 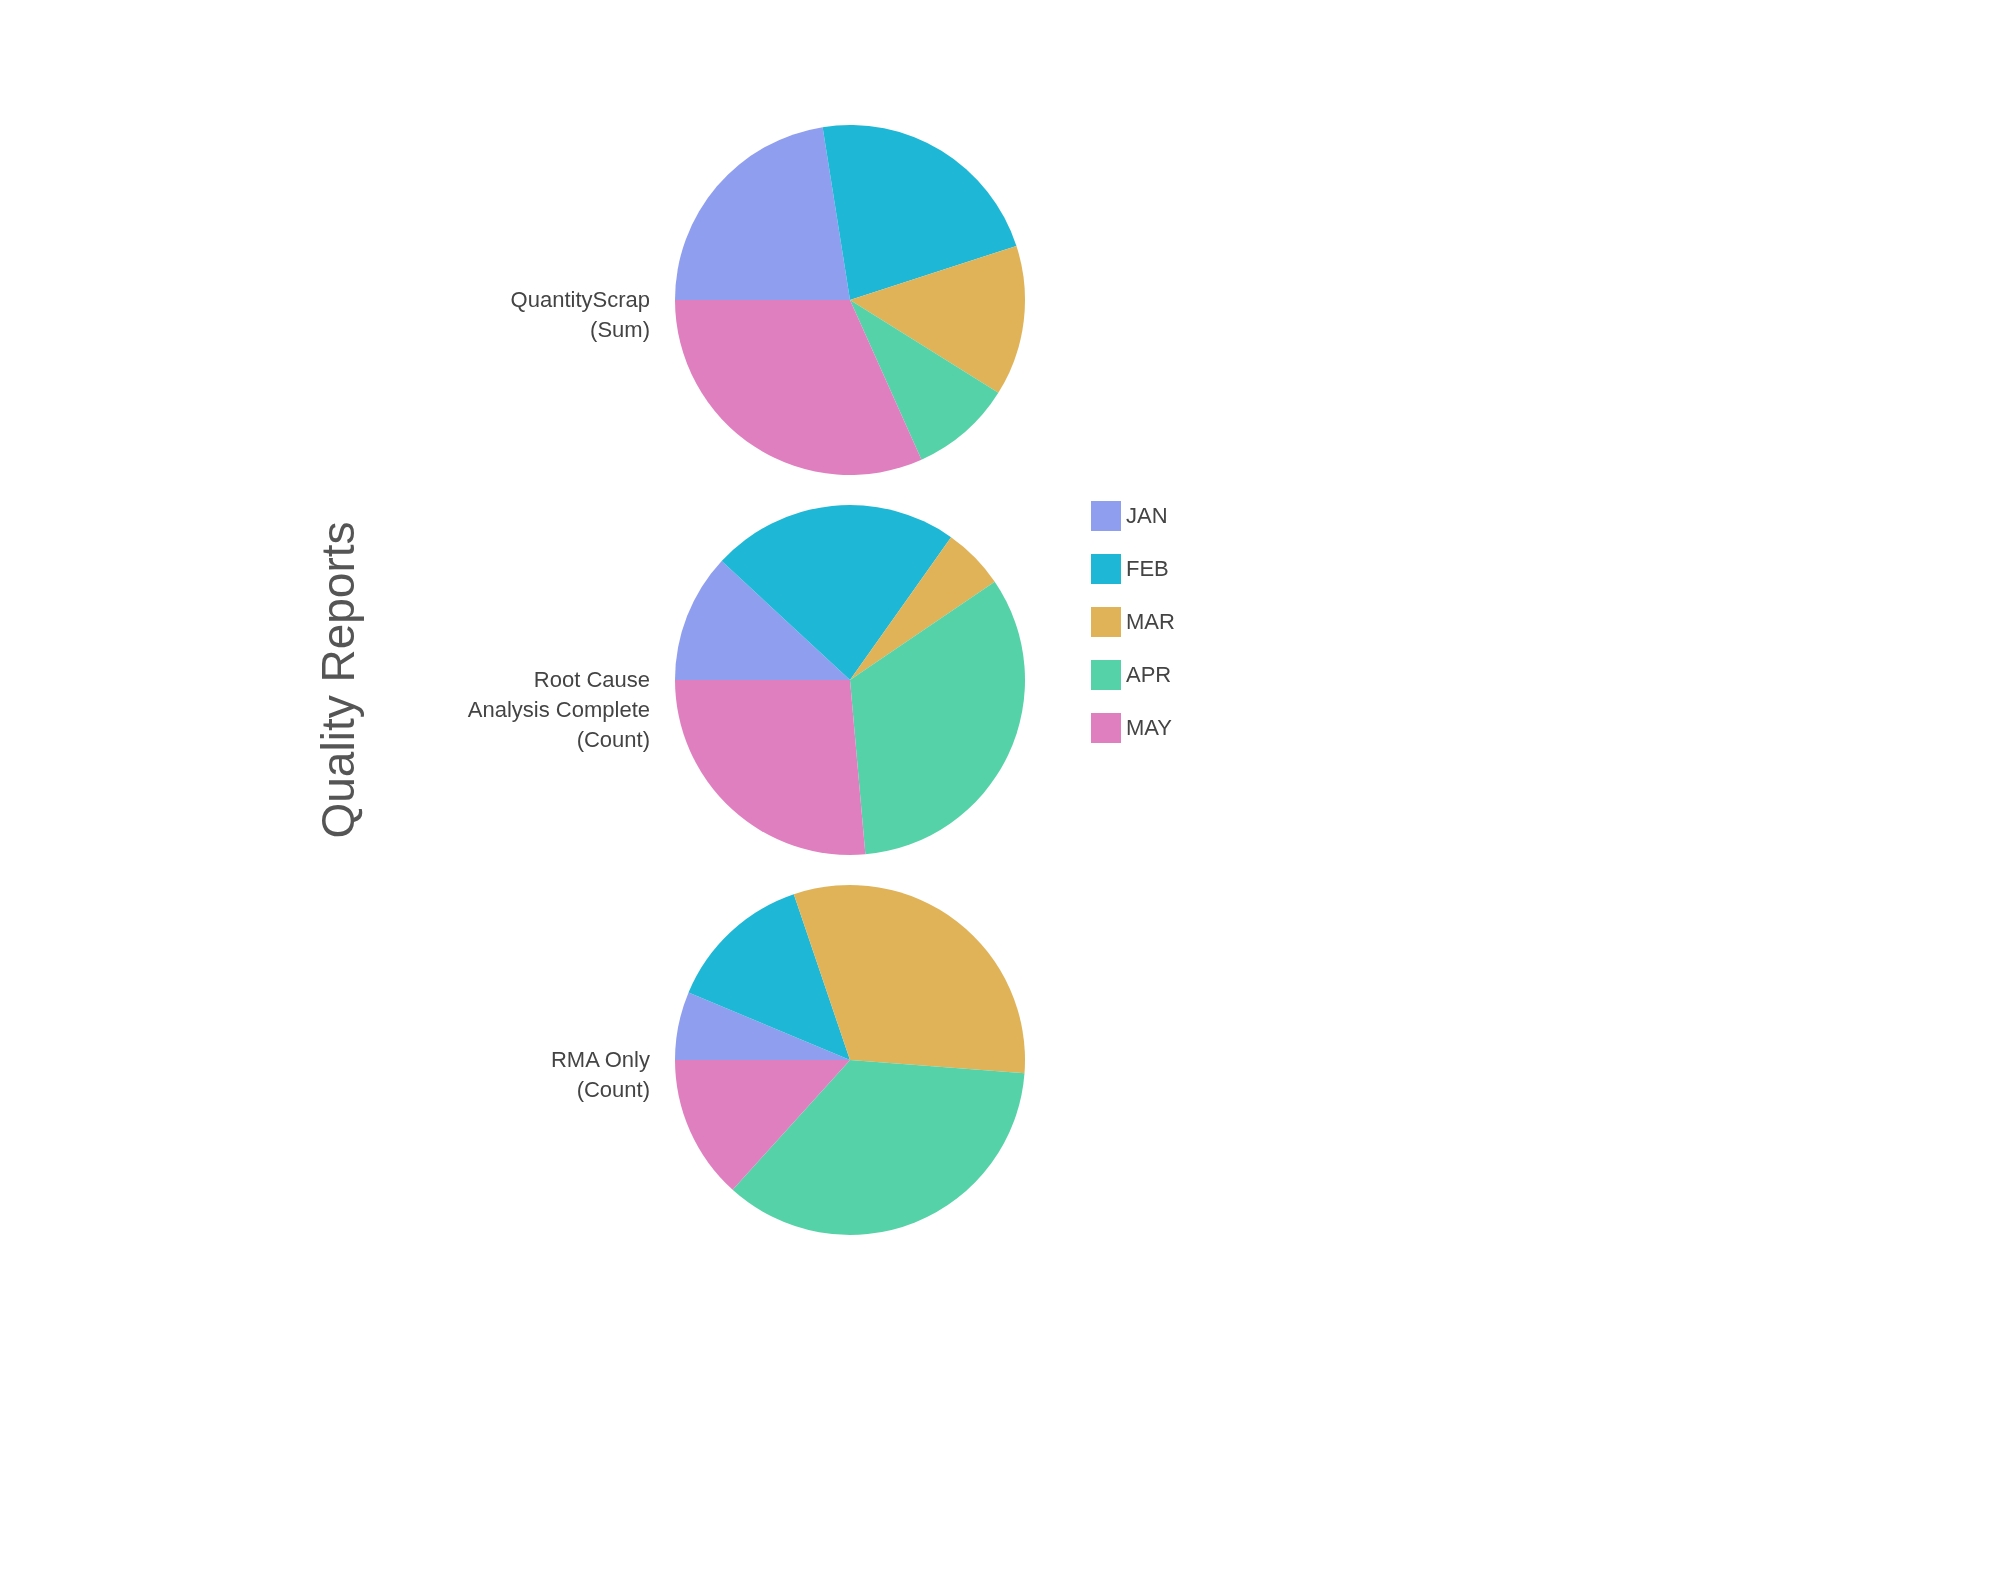 I want to click on legend-label: MAR, so click(x=1150, y=621).